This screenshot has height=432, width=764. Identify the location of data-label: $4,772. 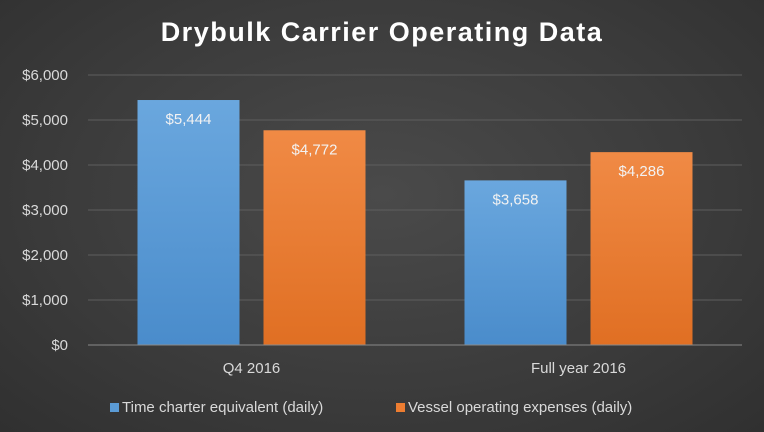
(315, 149).